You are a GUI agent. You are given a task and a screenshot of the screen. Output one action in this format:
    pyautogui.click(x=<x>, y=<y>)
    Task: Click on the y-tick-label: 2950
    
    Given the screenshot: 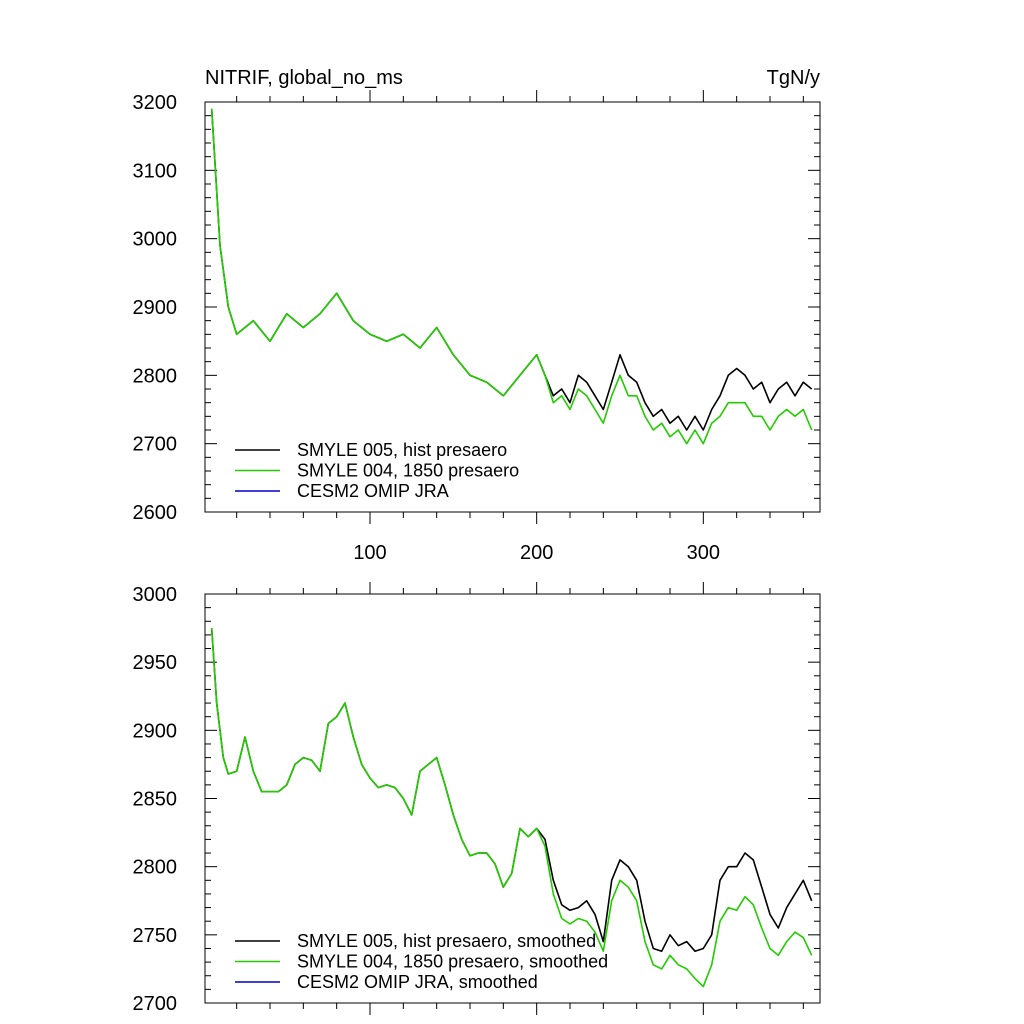 What is the action you would take?
    pyautogui.click(x=155, y=663)
    